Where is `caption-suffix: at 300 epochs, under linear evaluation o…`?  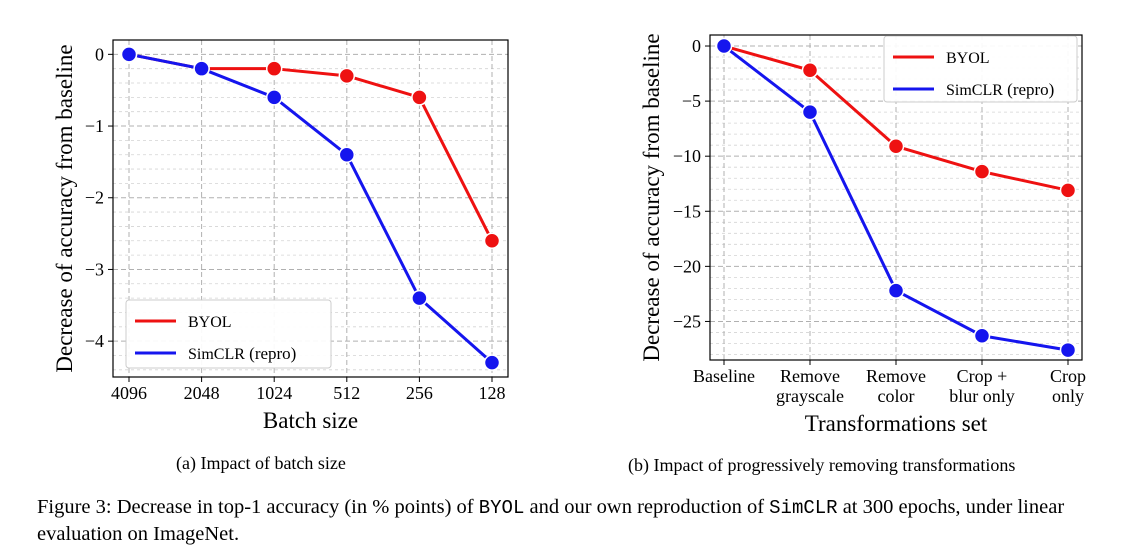
caption-suffix: at 300 epochs, under linear evaluation o… is located at coordinates (551, 520).